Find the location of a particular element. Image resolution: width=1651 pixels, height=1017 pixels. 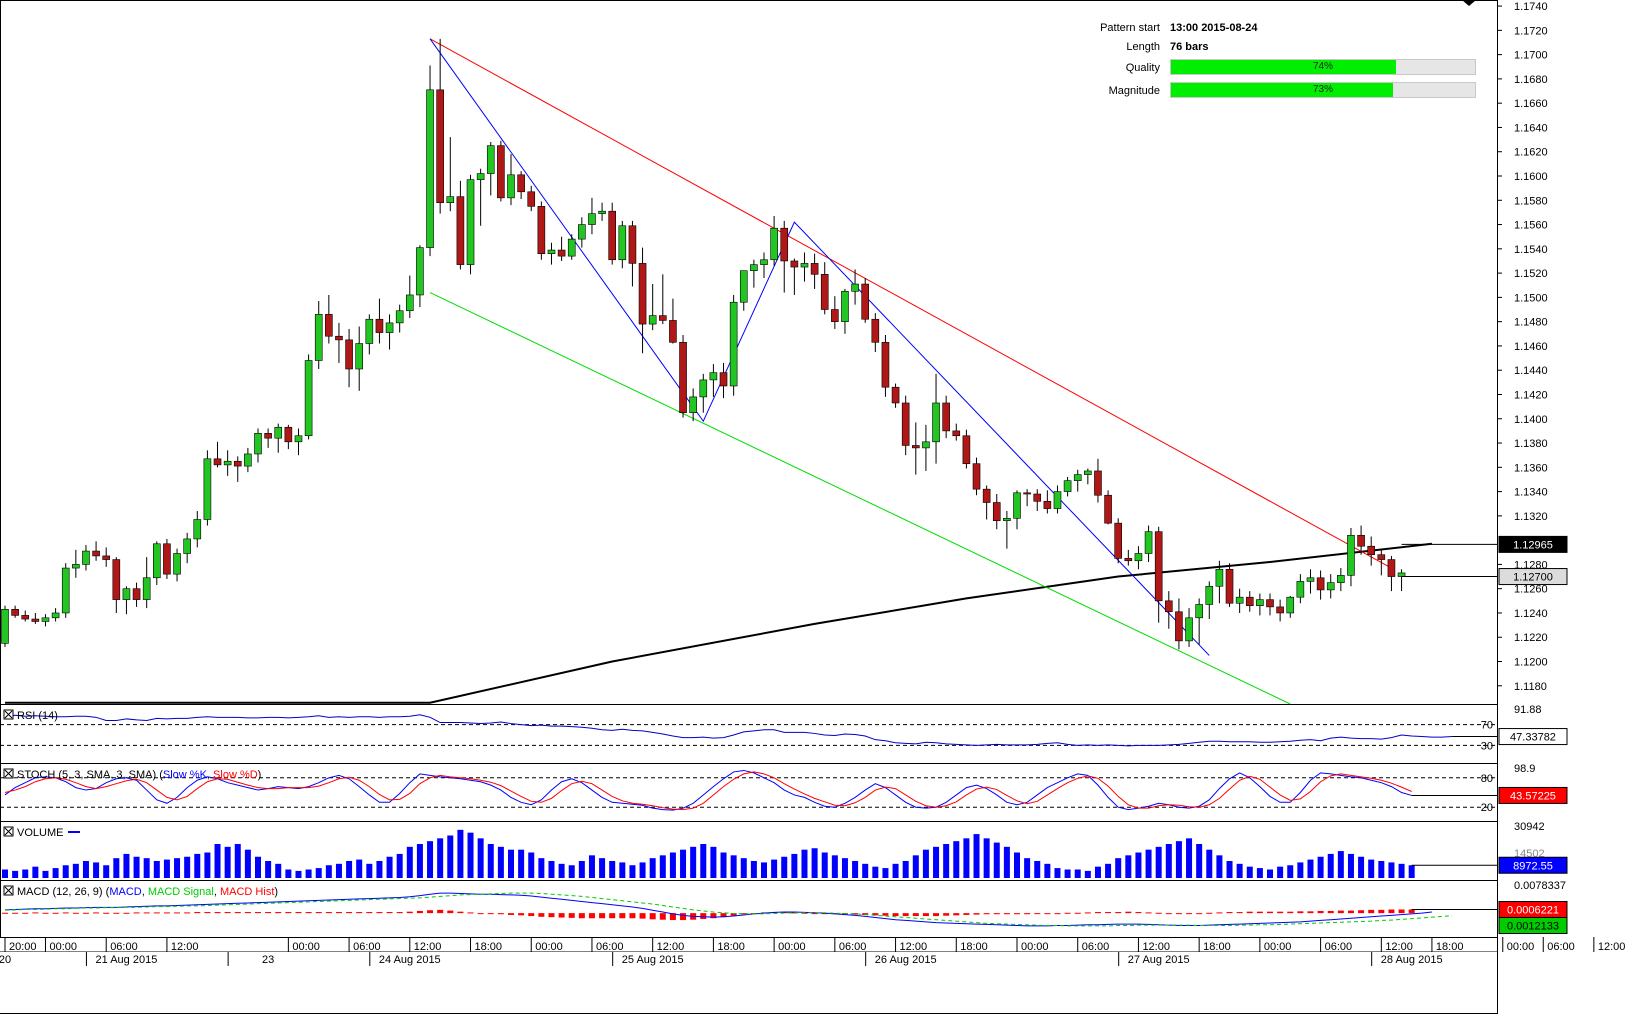

quality-label: Quality is located at coordinates (1142, 68).